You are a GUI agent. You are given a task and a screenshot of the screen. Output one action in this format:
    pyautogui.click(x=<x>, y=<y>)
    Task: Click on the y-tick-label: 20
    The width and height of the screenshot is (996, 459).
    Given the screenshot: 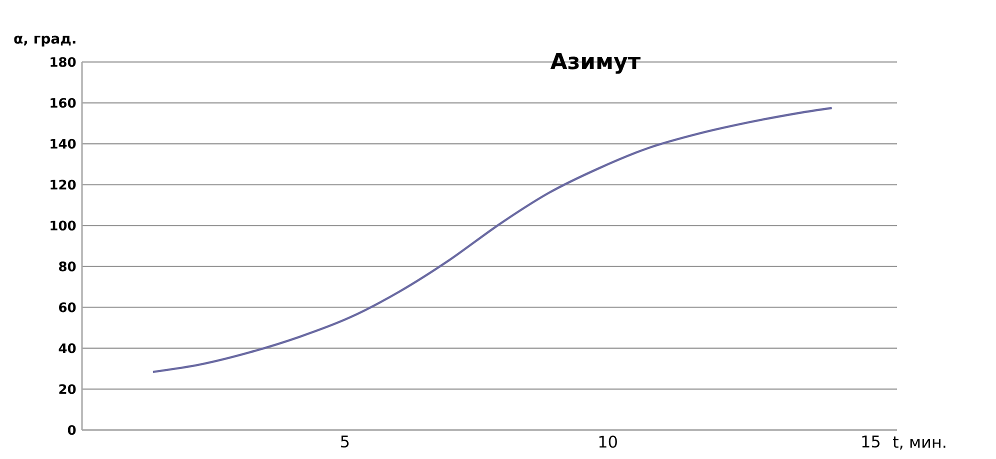 What is the action you would take?
    pyautogui.click(x=67, y=389)
    